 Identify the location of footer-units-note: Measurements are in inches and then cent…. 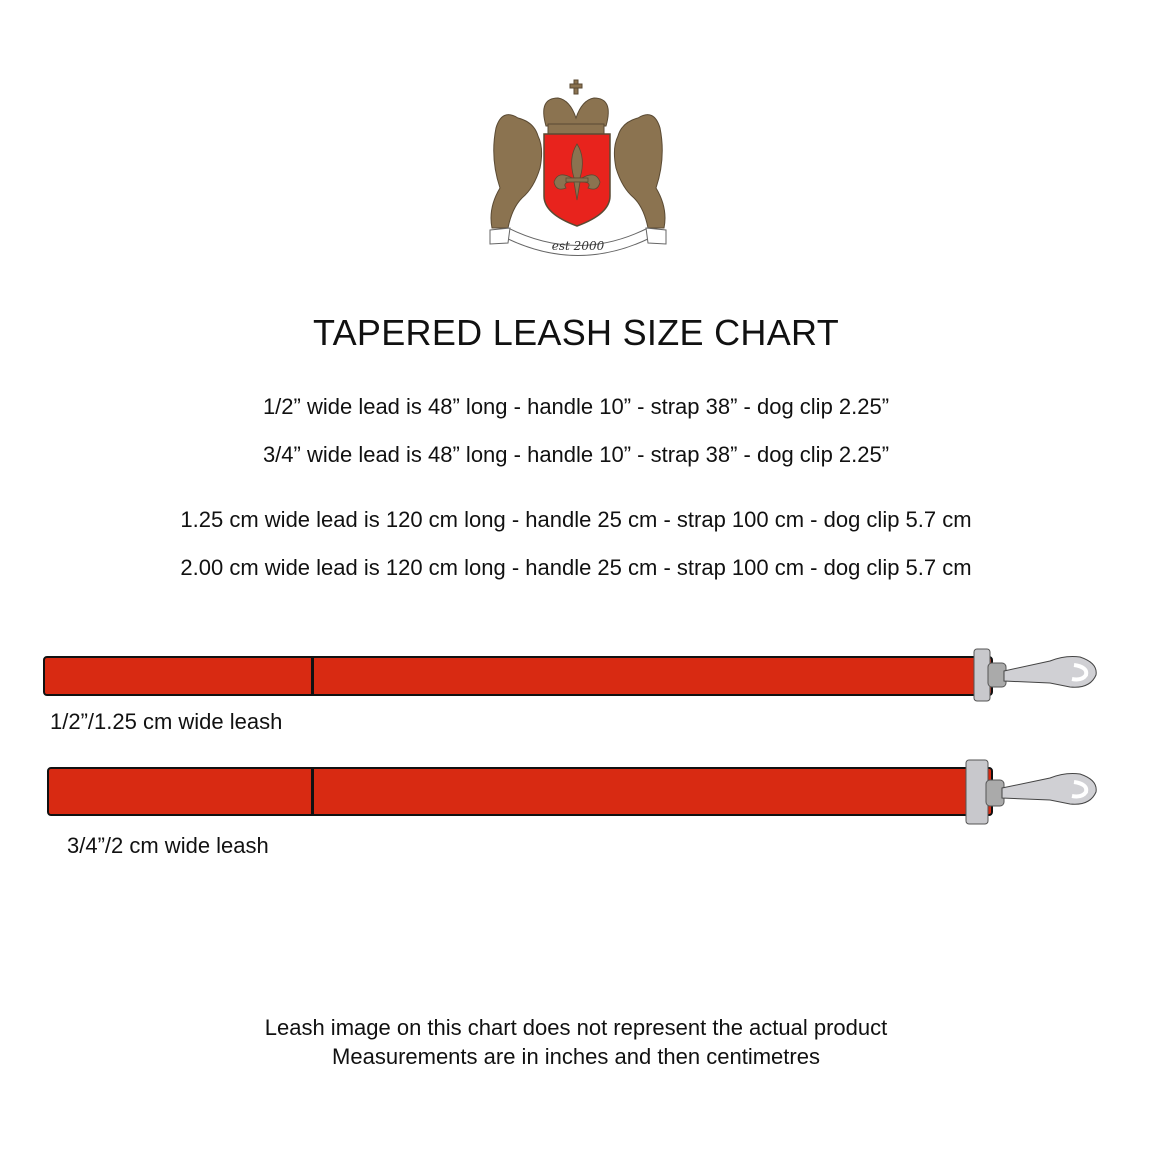
(576, 1056).